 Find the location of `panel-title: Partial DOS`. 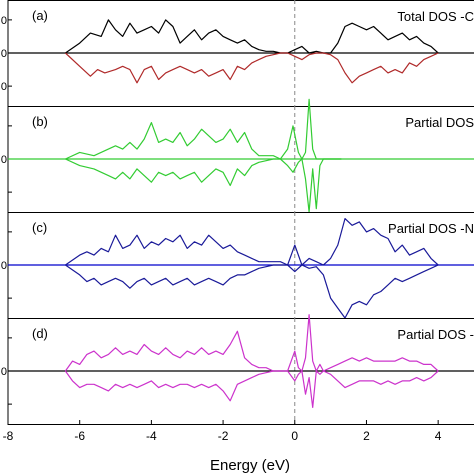

panel-title: Partial DOS is located at coordinates (439, 122).